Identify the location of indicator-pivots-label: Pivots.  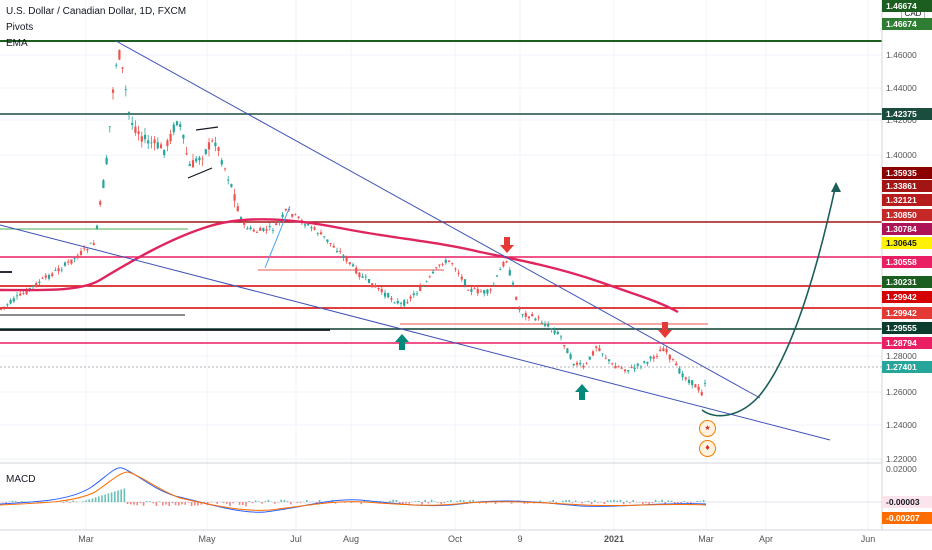
(20, 27).